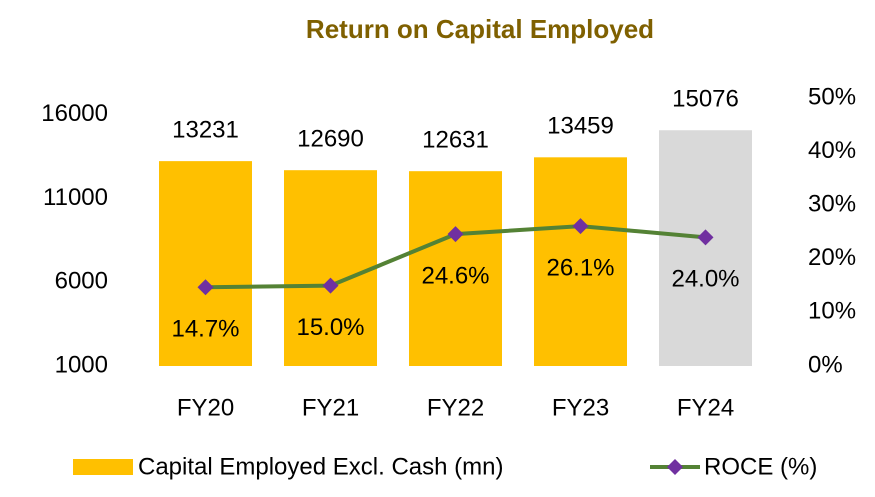 Image resolution: width=875 pixels, height=497 pixels. What do you see at coordinates (580, 407) in the screenshot?
I see `x-tick-label: FY23` at bounding box center [580, 407].